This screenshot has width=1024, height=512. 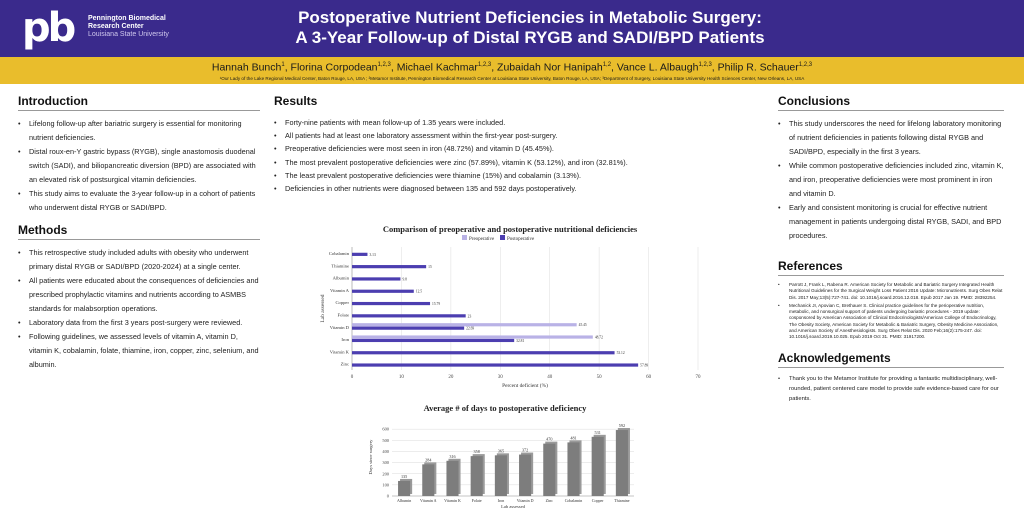 I want to click on legend-label-preoperative: Preoperative, so click(x=482, y=239).